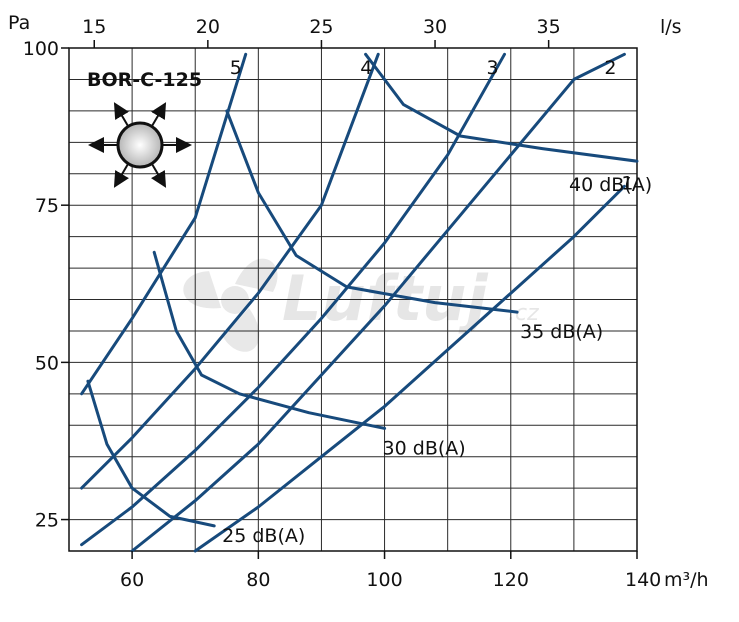 The width and height of the screenshot is (739, 622). What do you see at coordinates (523, 313) in the screenshot?
I see `watermark-suffix: .cz` at bounding box center [523, 313].